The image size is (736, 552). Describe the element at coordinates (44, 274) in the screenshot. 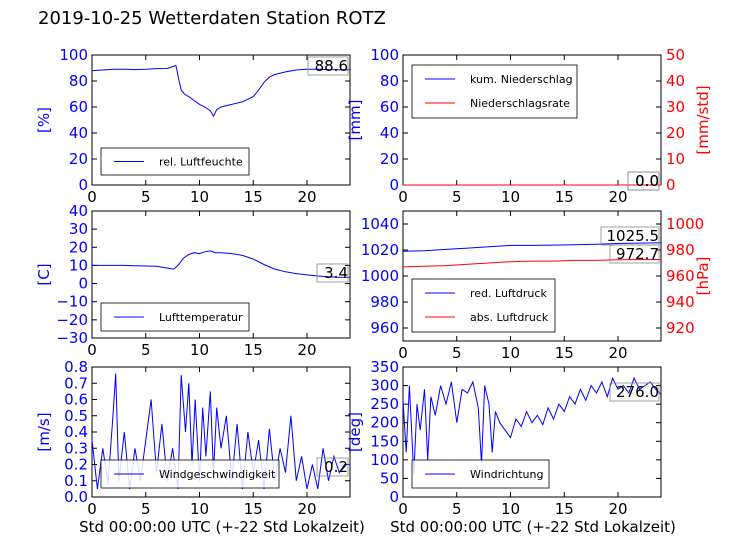

I see `y-axis-label: [C]` at that location.